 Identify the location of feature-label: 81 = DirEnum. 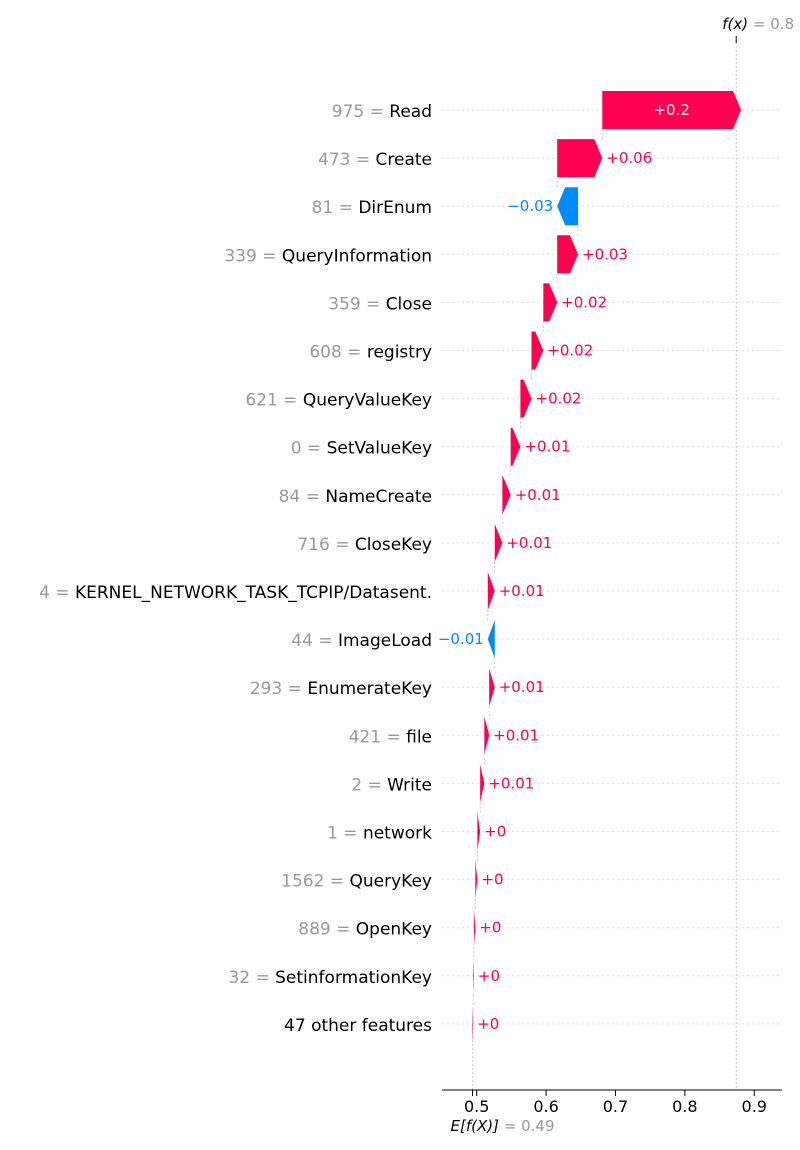
(372, 208).